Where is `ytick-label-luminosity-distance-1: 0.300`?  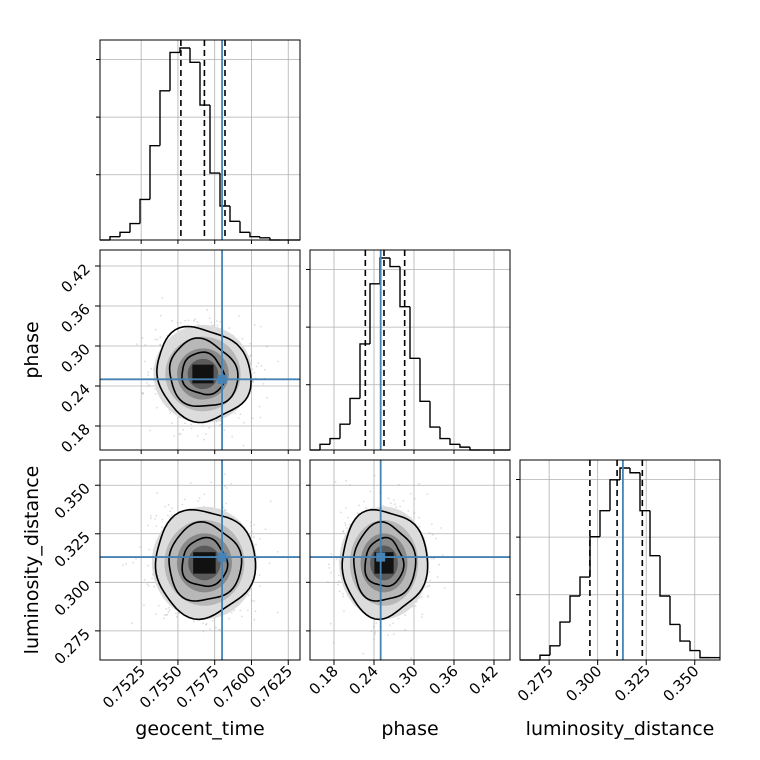 ytick-label-luminosity-distance-1: 0.300 is located at coordinates (72, 597).